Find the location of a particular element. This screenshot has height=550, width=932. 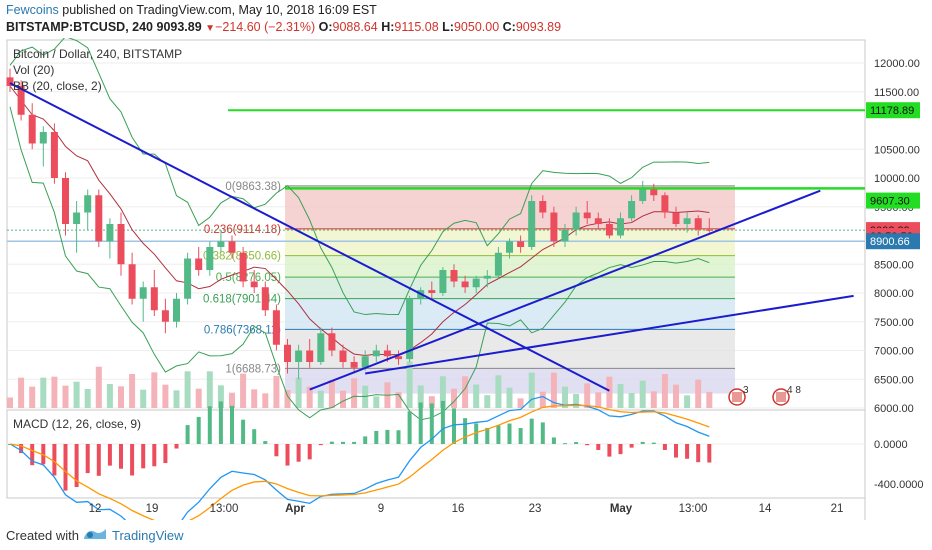

time-tick-label: 14 is located at coordinates (765, 509).